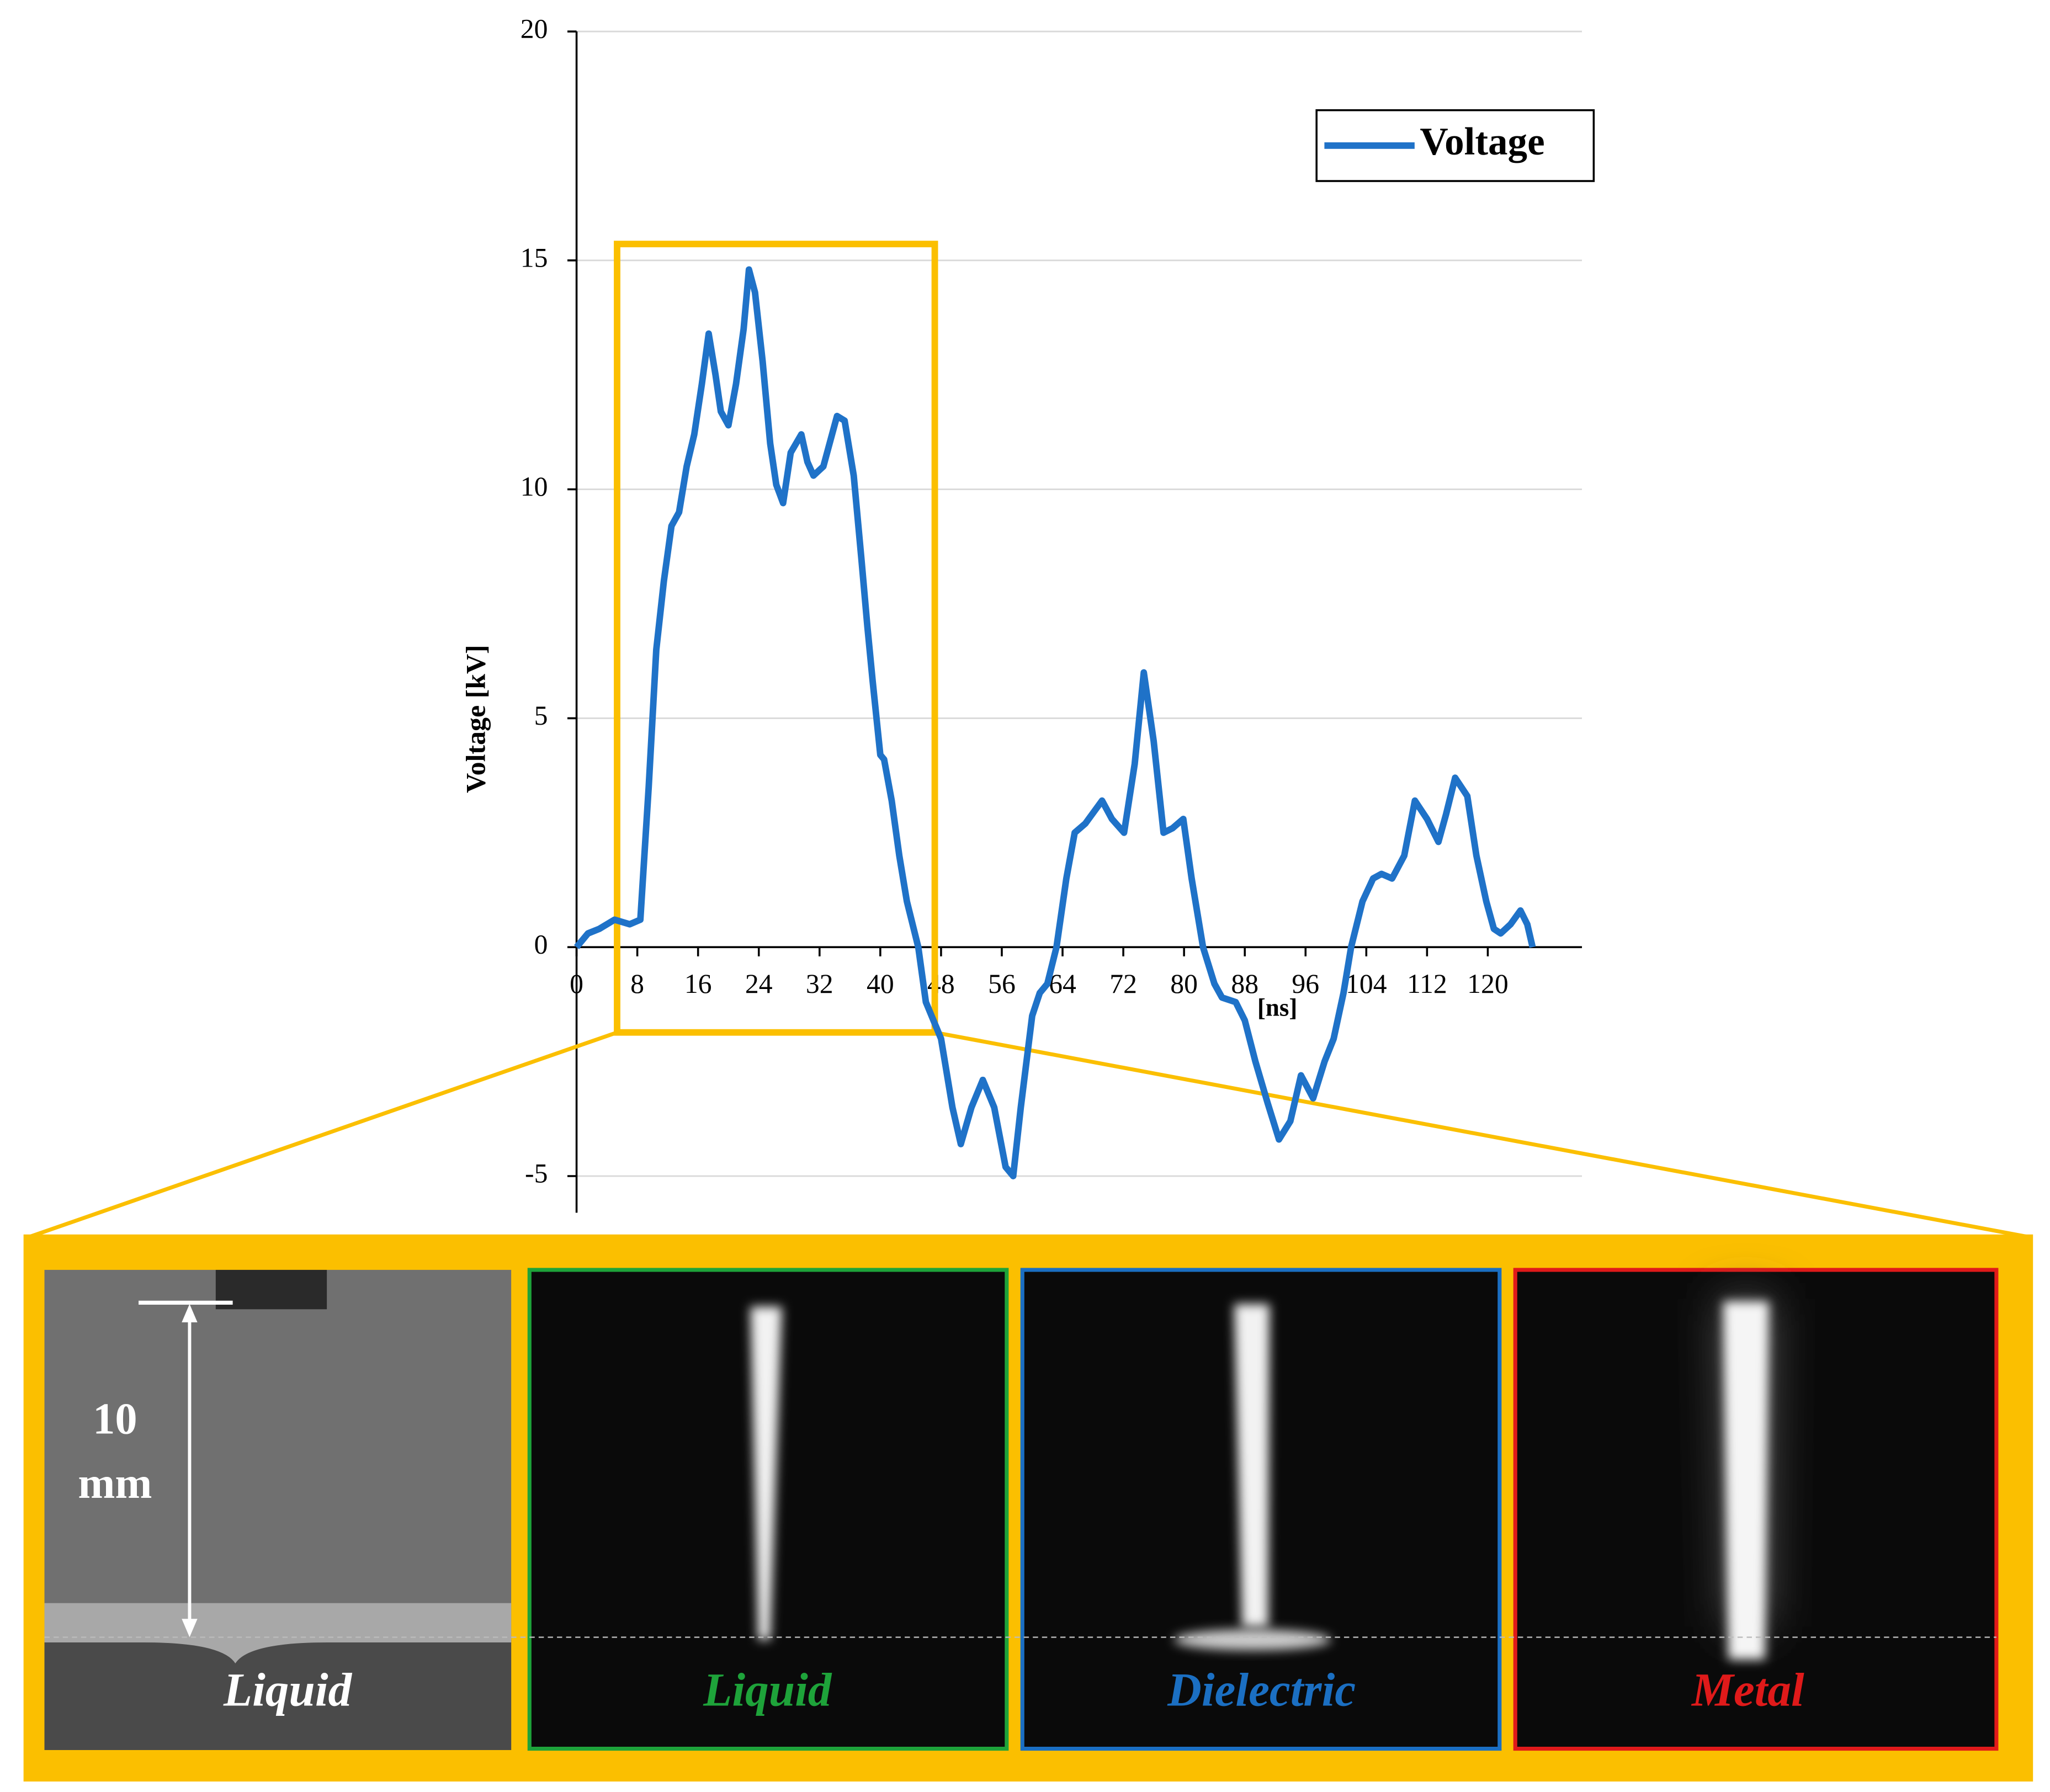 Image resolution: width=2050 pixels, height=1792 pixels. What do you see at coordinates (1488, 984) in the screenshot?
I see `x-tick-label: 120` at bounding box center [1488, 984].